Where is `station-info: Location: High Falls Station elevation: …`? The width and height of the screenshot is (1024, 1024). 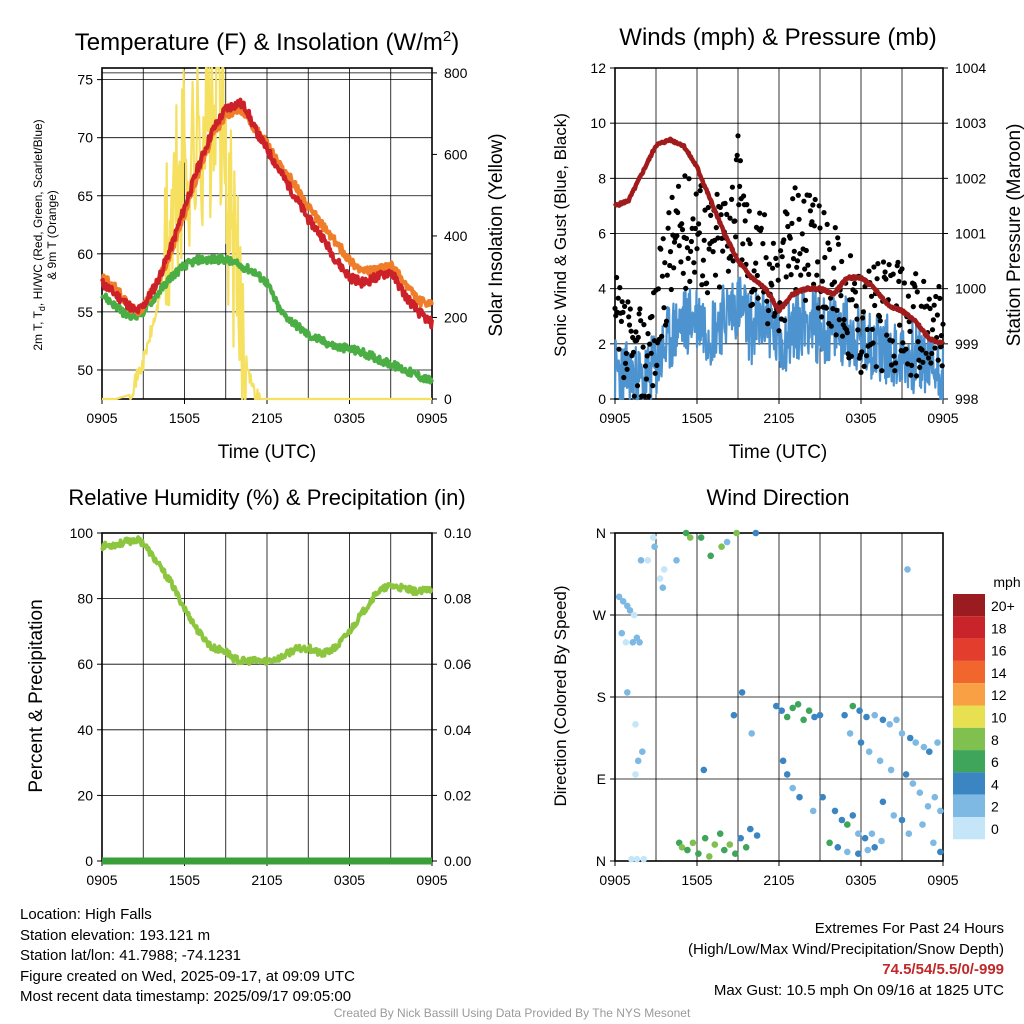 station-info: Location: High Falls Station elevation: … is located at coordinates (187, 956).